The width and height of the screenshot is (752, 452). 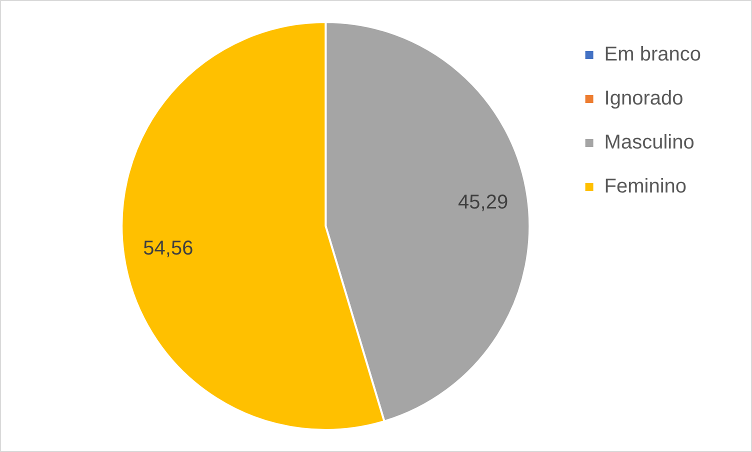 I want to click on legend-label: Em branco, so click(x=653, y=55).